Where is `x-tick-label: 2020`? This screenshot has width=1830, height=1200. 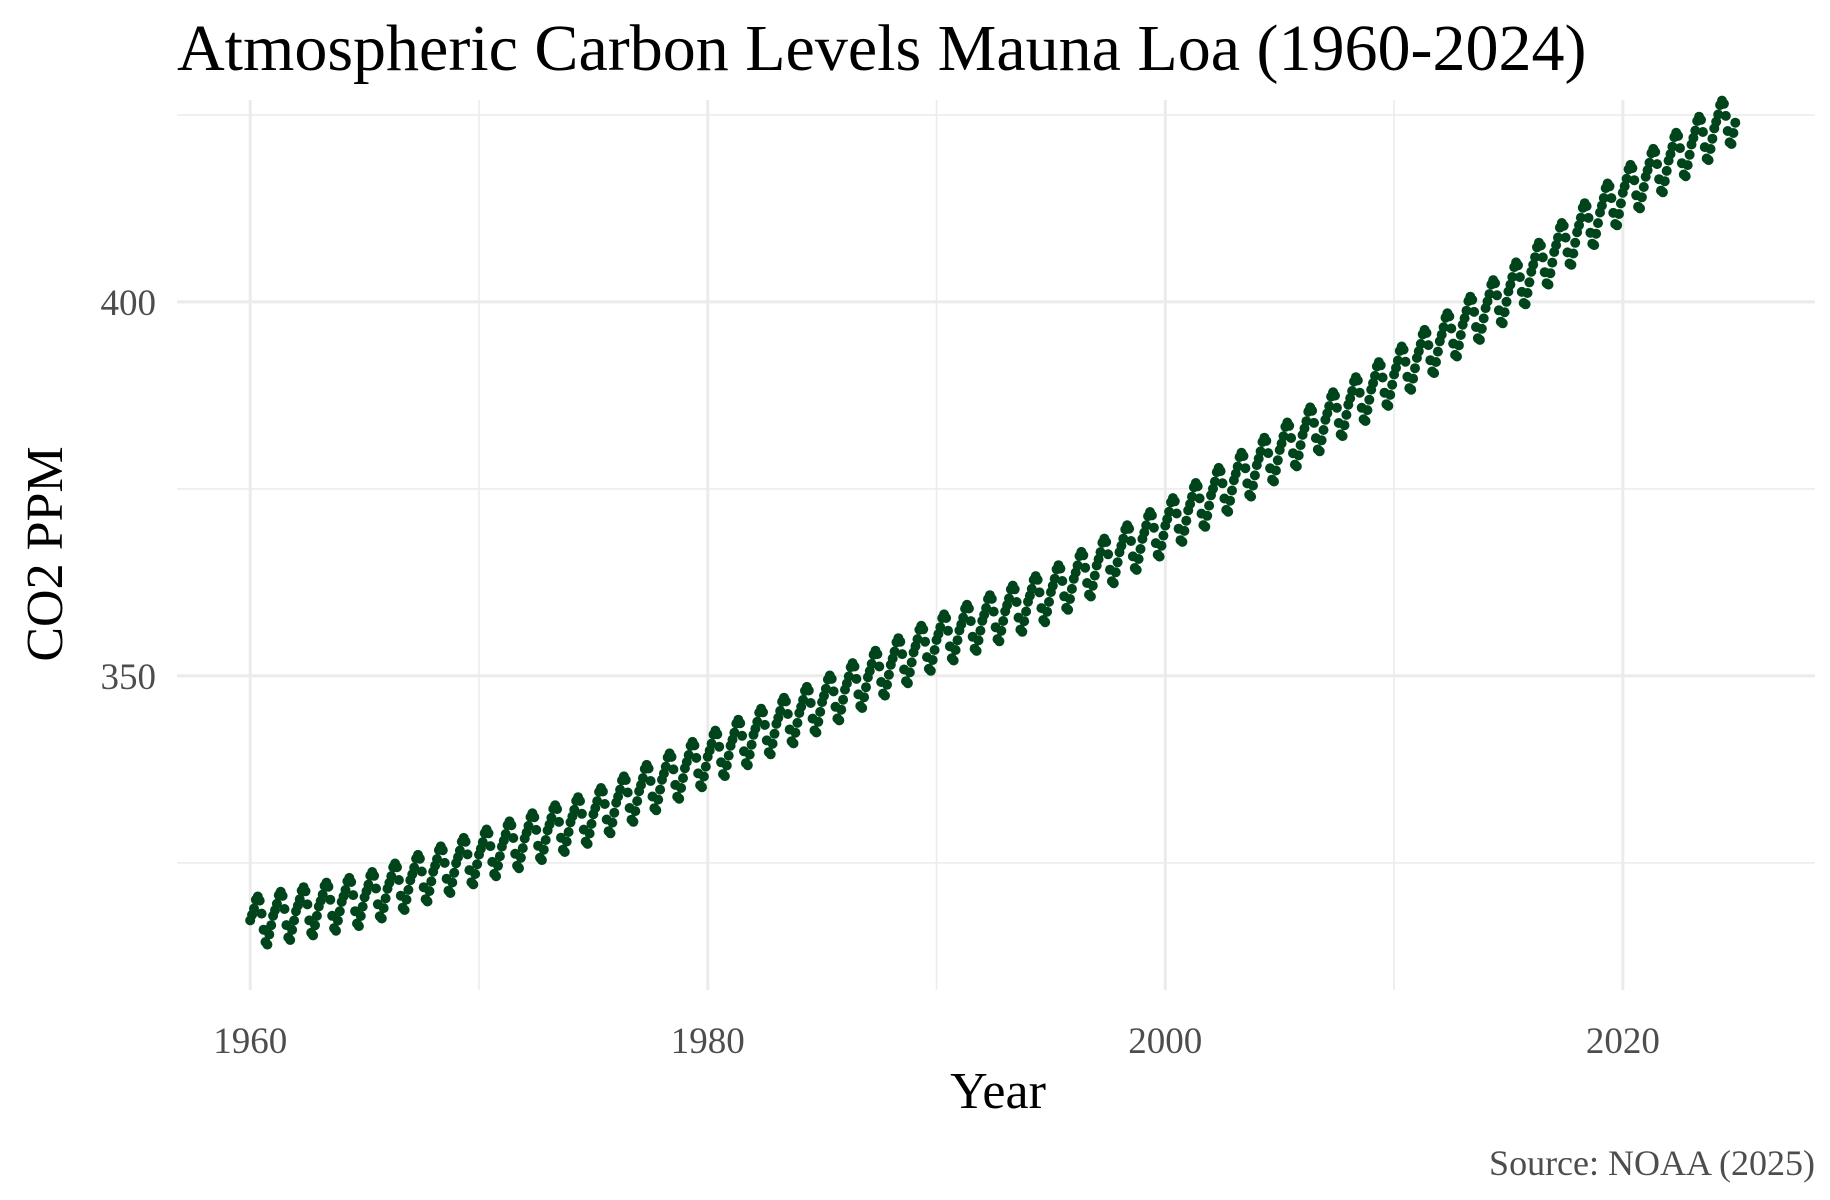 x-tick-label: 2020 is located at coordinates (1623, 1041).